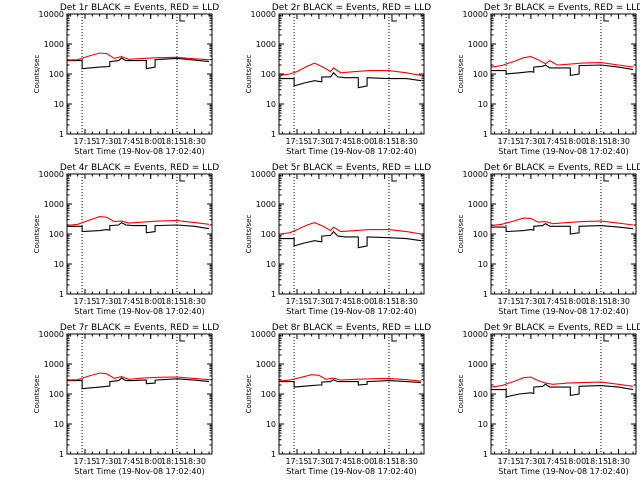 This screenshot has height=484, width=640. Describe the element at coordinates (562, 229) in the screenshot. I see `series-line-events` at that location.